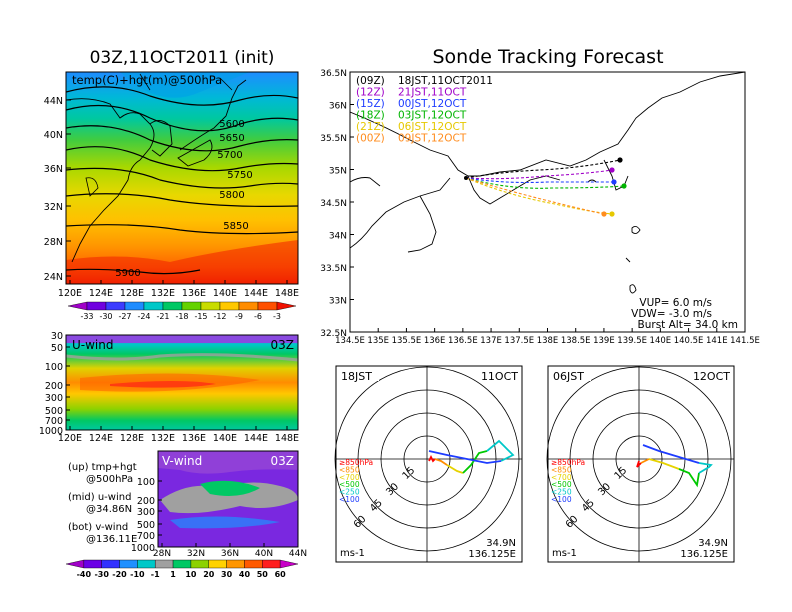 The width and height of the screenshot is (792, 612). What do you see at coordinates (258, 316) in the screenshot?
I see `colorbar-label: -6` at bounding box center [258, 316].